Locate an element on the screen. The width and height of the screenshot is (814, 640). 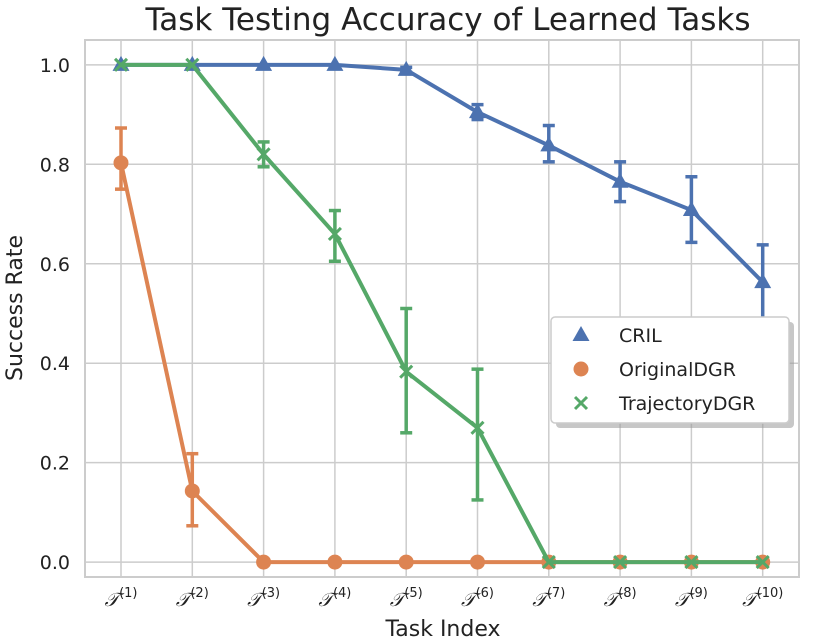
x-tick-label: 𝒯(4) is located at coordinates (334, 598).